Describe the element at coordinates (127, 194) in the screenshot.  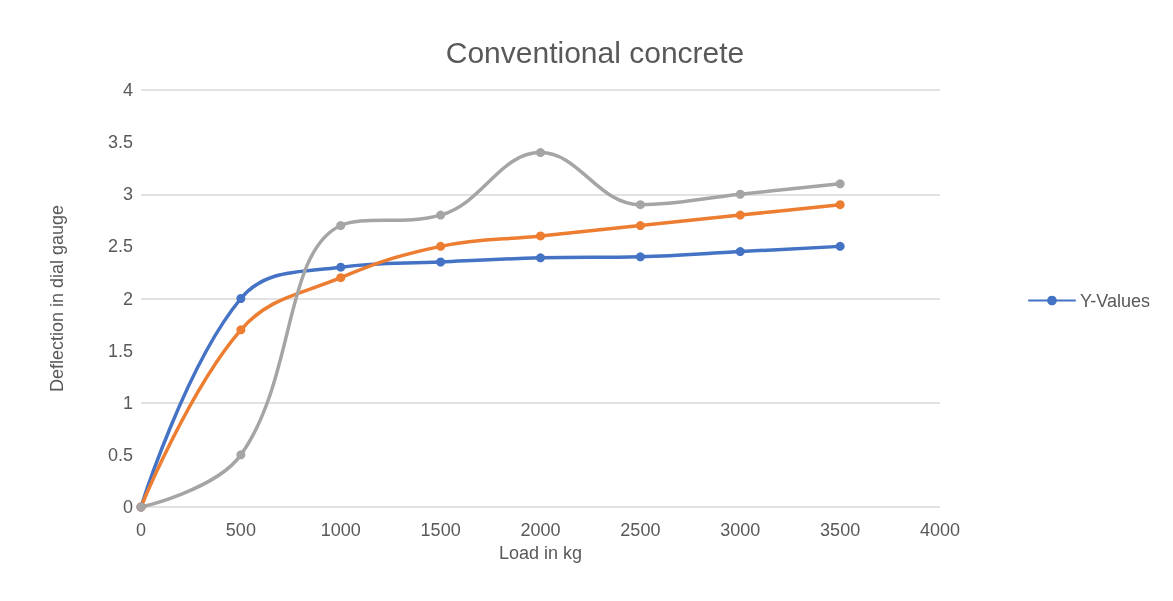
I see `y-tick-label: 3` at that location.